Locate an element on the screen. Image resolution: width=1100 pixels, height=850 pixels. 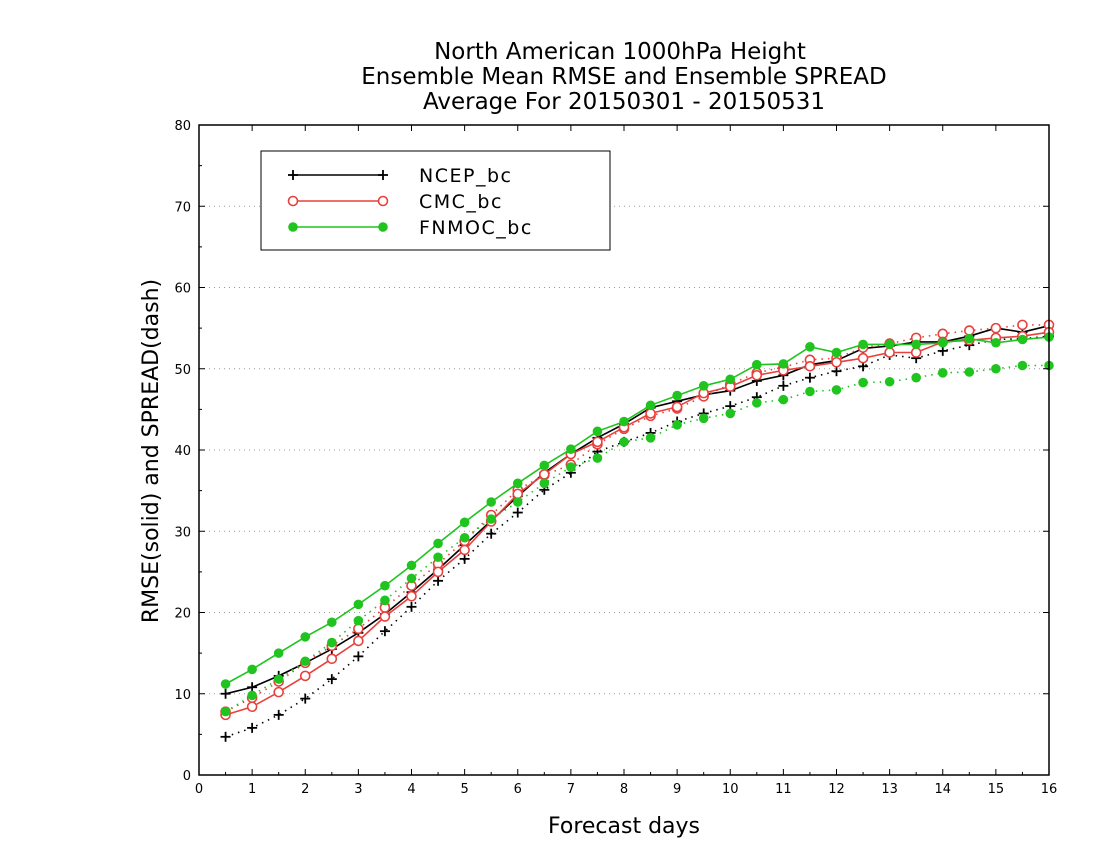
y-tick-label: 50 is located at coordinates (182, 370).